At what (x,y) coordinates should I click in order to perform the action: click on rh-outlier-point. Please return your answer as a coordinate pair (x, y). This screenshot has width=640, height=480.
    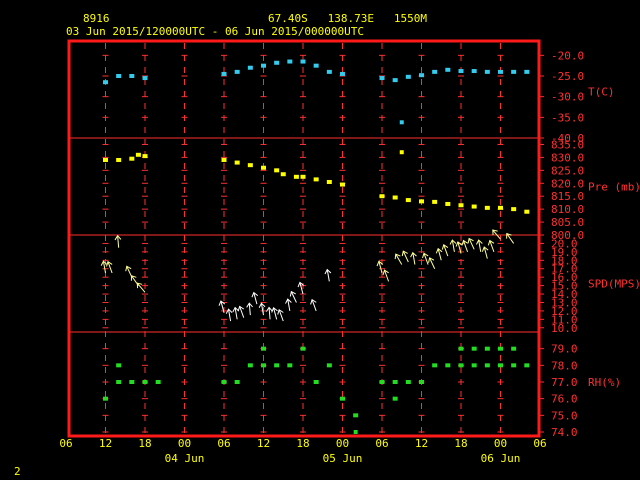
    Looking at the image, I should click on (355, 432).